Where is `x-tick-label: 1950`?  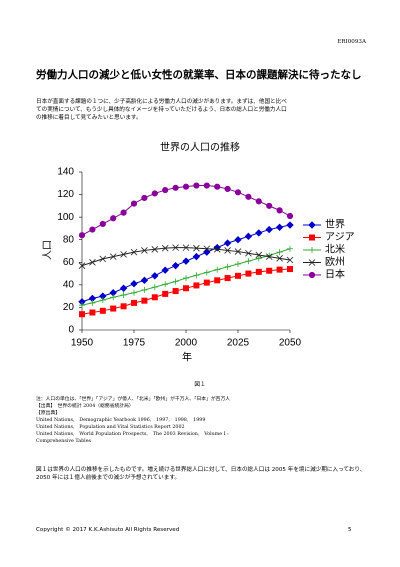
x-tick-label: 1950 is located at coordinates (82, 343).